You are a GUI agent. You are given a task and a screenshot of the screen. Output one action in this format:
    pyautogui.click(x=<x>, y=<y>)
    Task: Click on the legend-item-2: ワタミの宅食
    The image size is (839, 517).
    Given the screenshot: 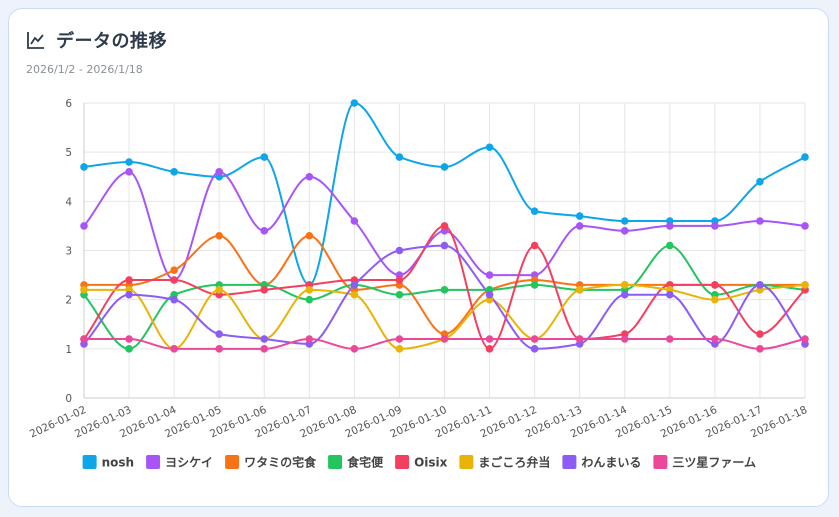 What is the action you would take?
    pyautogui.click(x=271, y=462)
    